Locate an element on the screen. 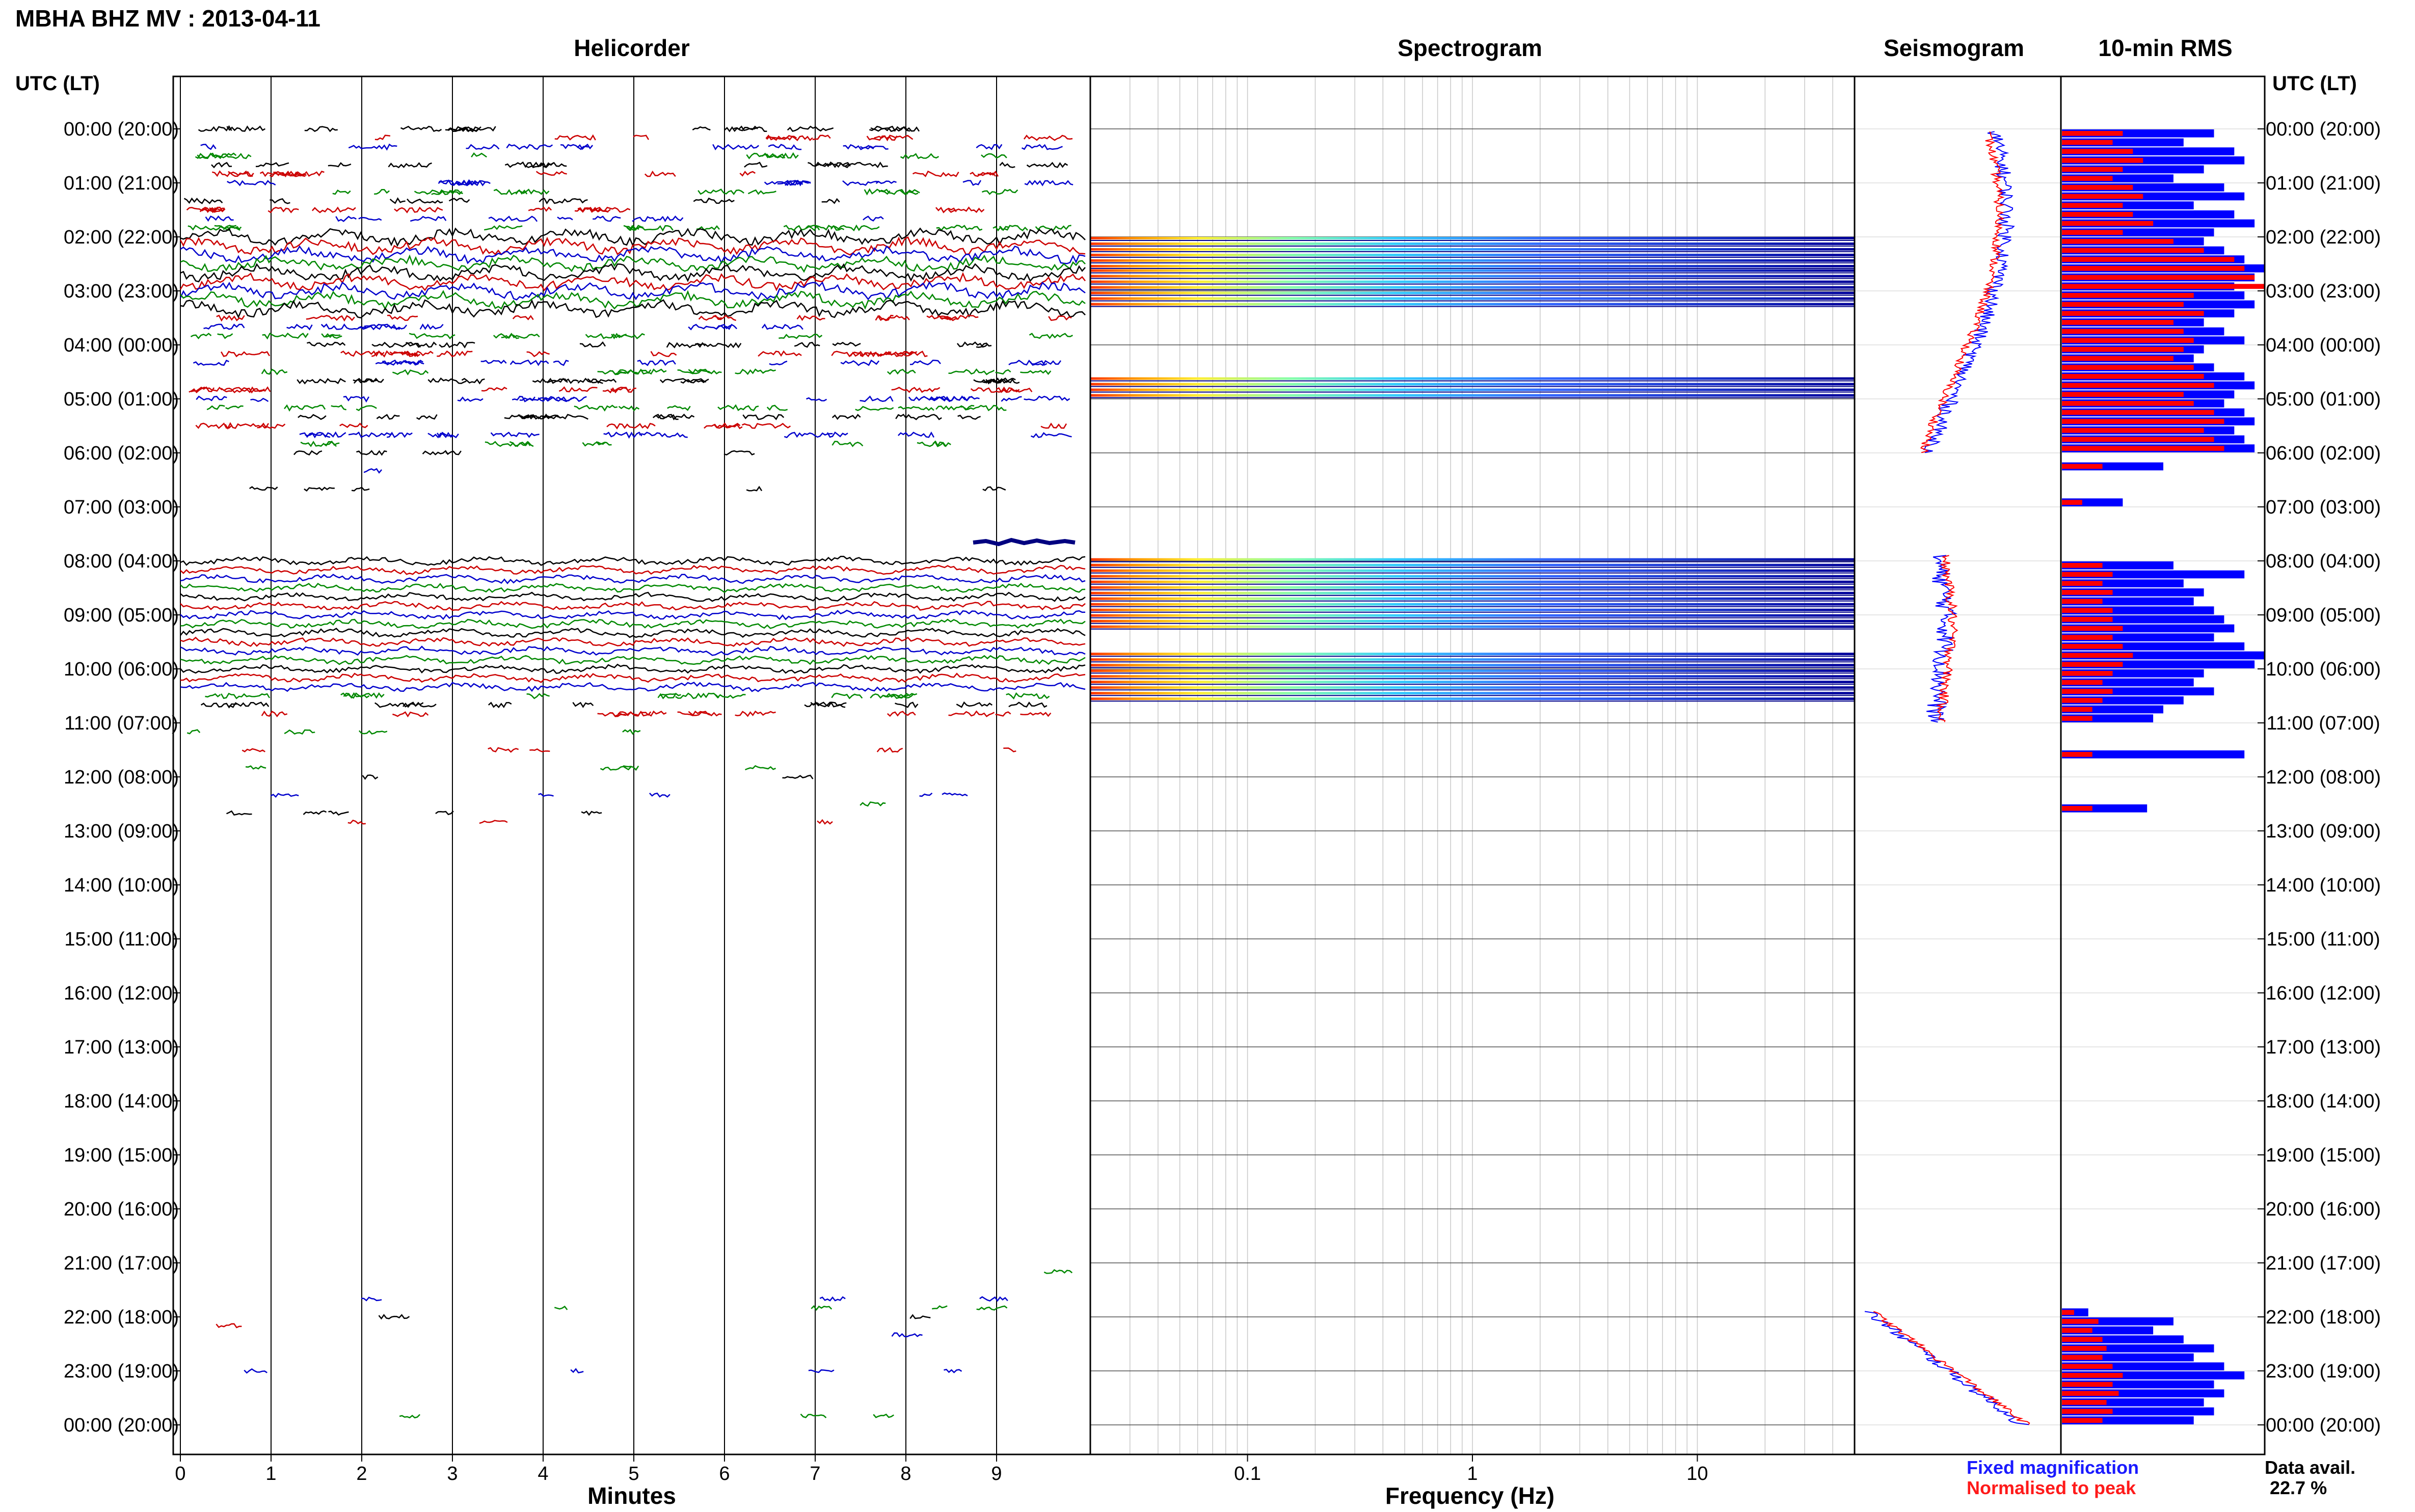 Image resolution: width=2415 pixels, height=1512 pixels. time-row-label-right: 20:00 (16:00) is located at coordinates (2323, 1209).